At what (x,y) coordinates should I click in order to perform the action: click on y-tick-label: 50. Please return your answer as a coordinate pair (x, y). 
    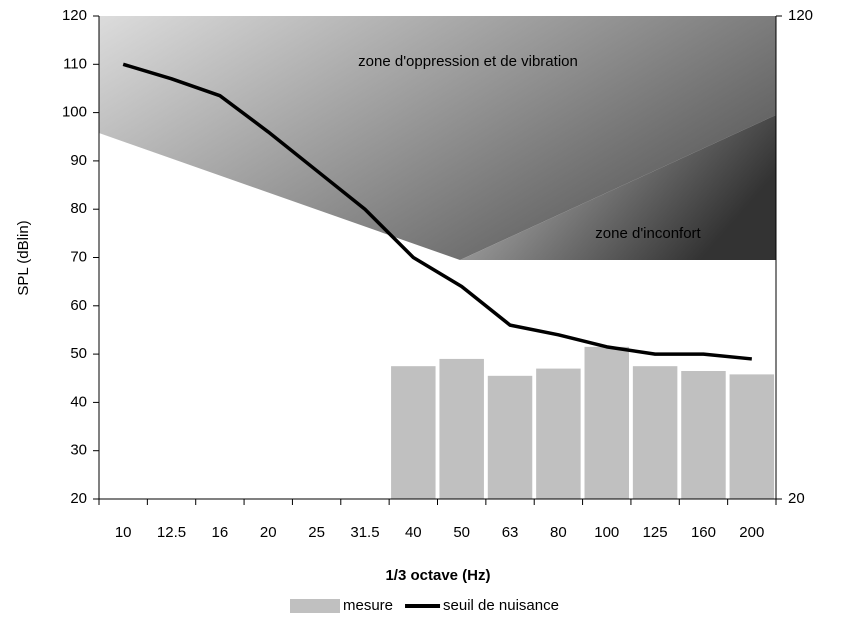
    Looking at the image, I should click on (78, 353).